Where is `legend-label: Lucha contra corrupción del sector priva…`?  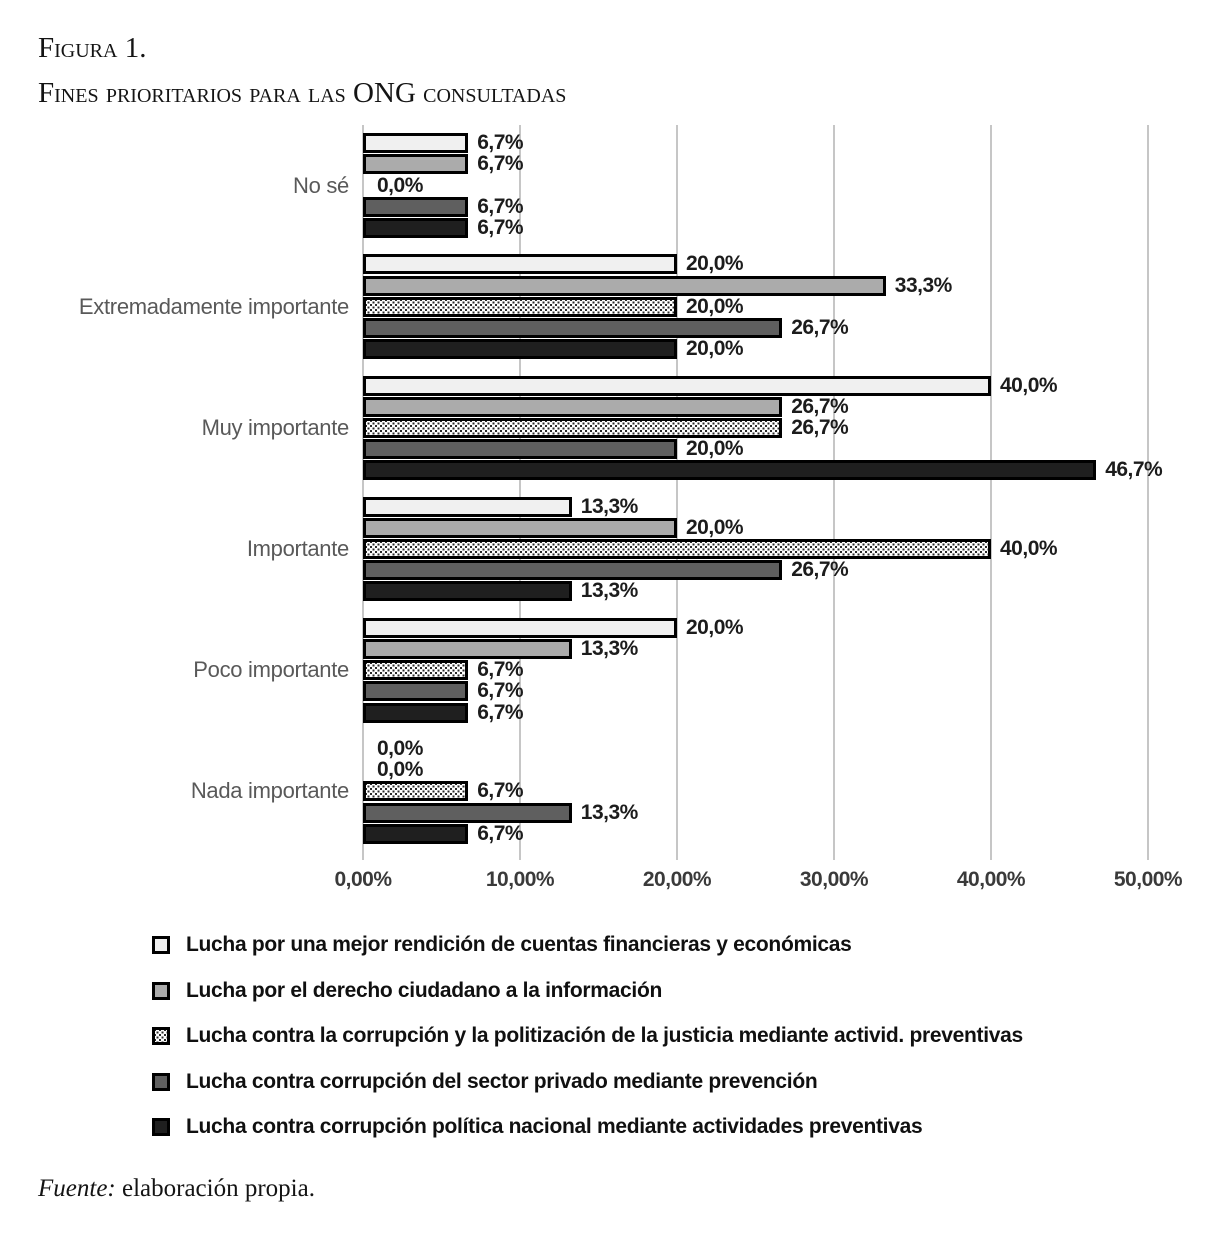
legend-label: Lucha contra corrupción del sector priva… is located at coordinates (502, 1081).